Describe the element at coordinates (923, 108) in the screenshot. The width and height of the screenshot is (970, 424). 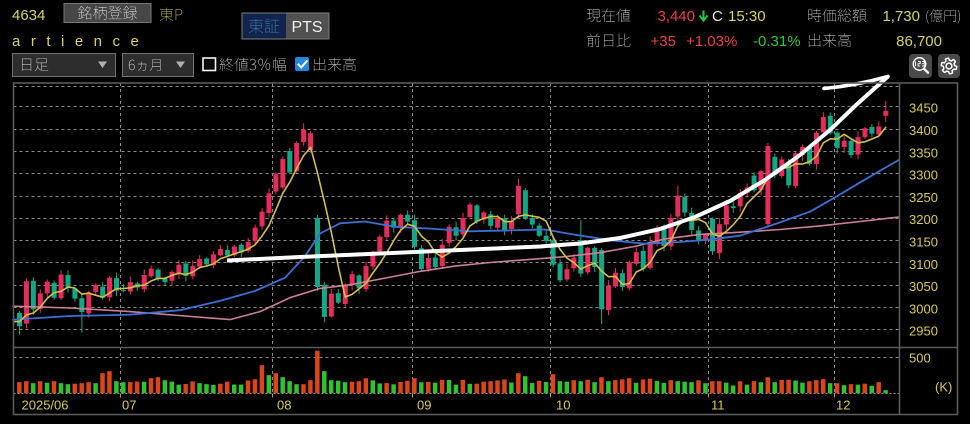
I see `svg-text: 3450` at that location.